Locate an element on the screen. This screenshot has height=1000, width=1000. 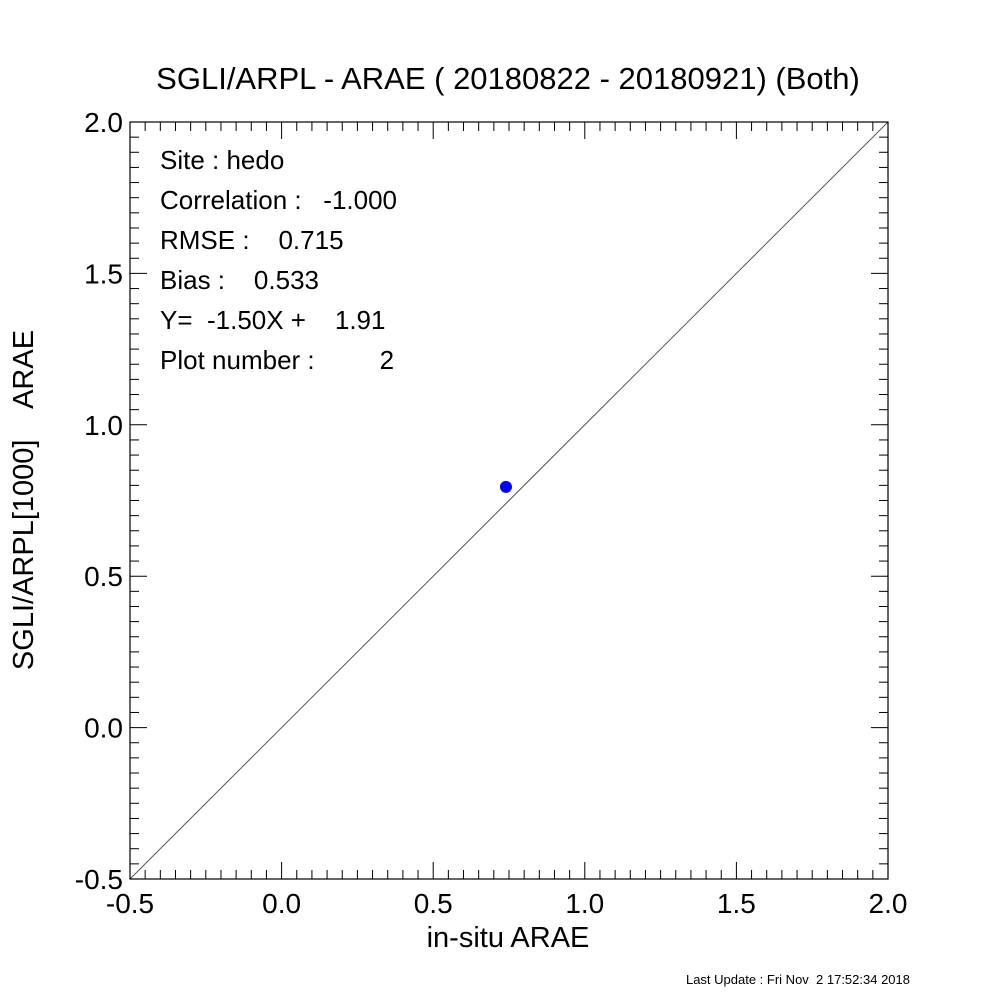
y-axis-label: SGLI/ARPL[1000] ARAE is located at coordinates (24, 500).